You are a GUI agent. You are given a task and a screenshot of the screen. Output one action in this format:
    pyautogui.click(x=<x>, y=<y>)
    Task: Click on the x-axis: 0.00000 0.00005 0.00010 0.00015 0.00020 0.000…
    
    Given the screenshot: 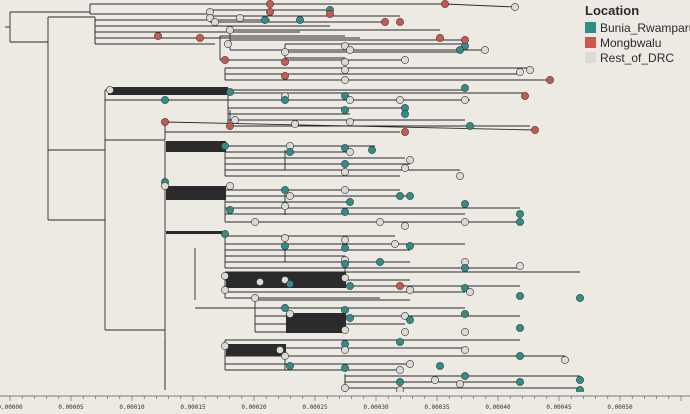 What is the action you would take?
    pyautogui.click(x=345, y=403)
    